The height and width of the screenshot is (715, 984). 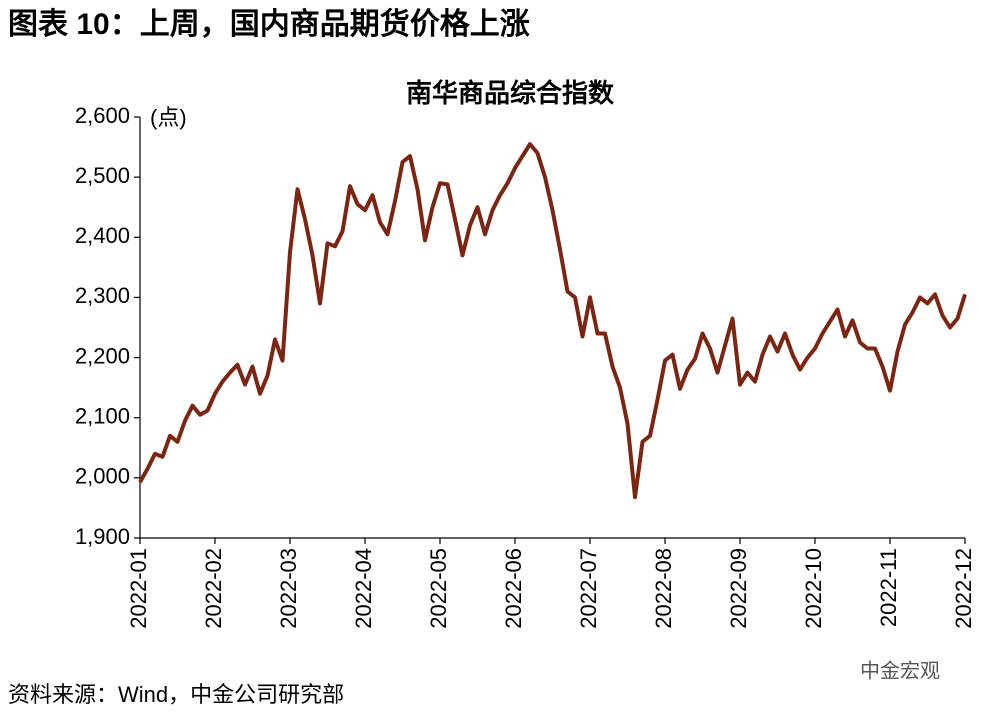 I want to click on watermark: 中金宏观, so click(x=900, y=670).